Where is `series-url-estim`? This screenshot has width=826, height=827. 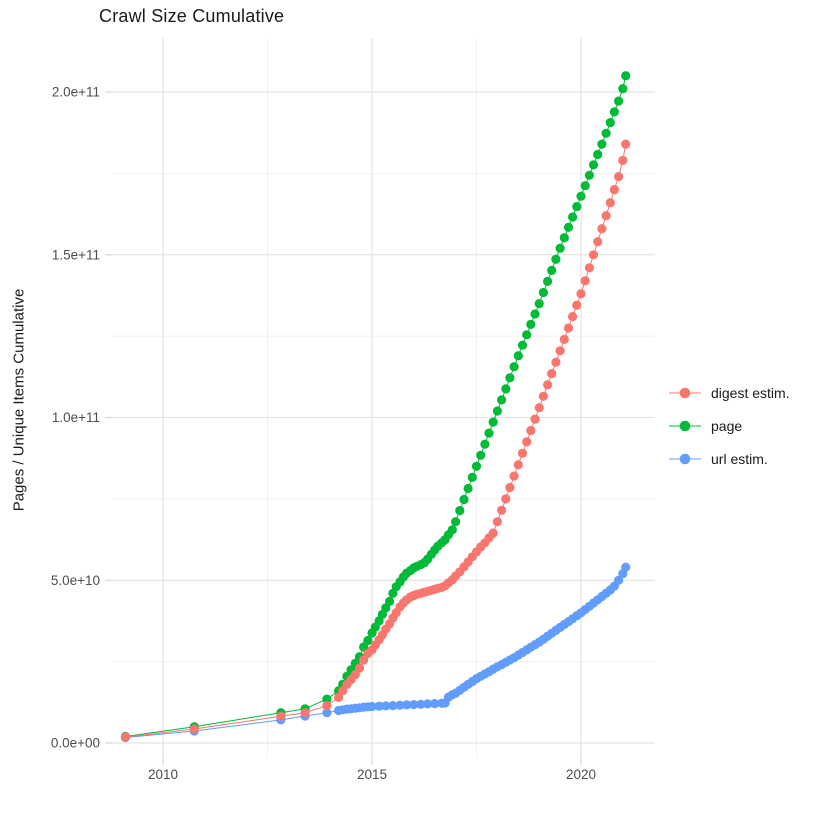
series-url-estim is located at coordinates (375, 652).